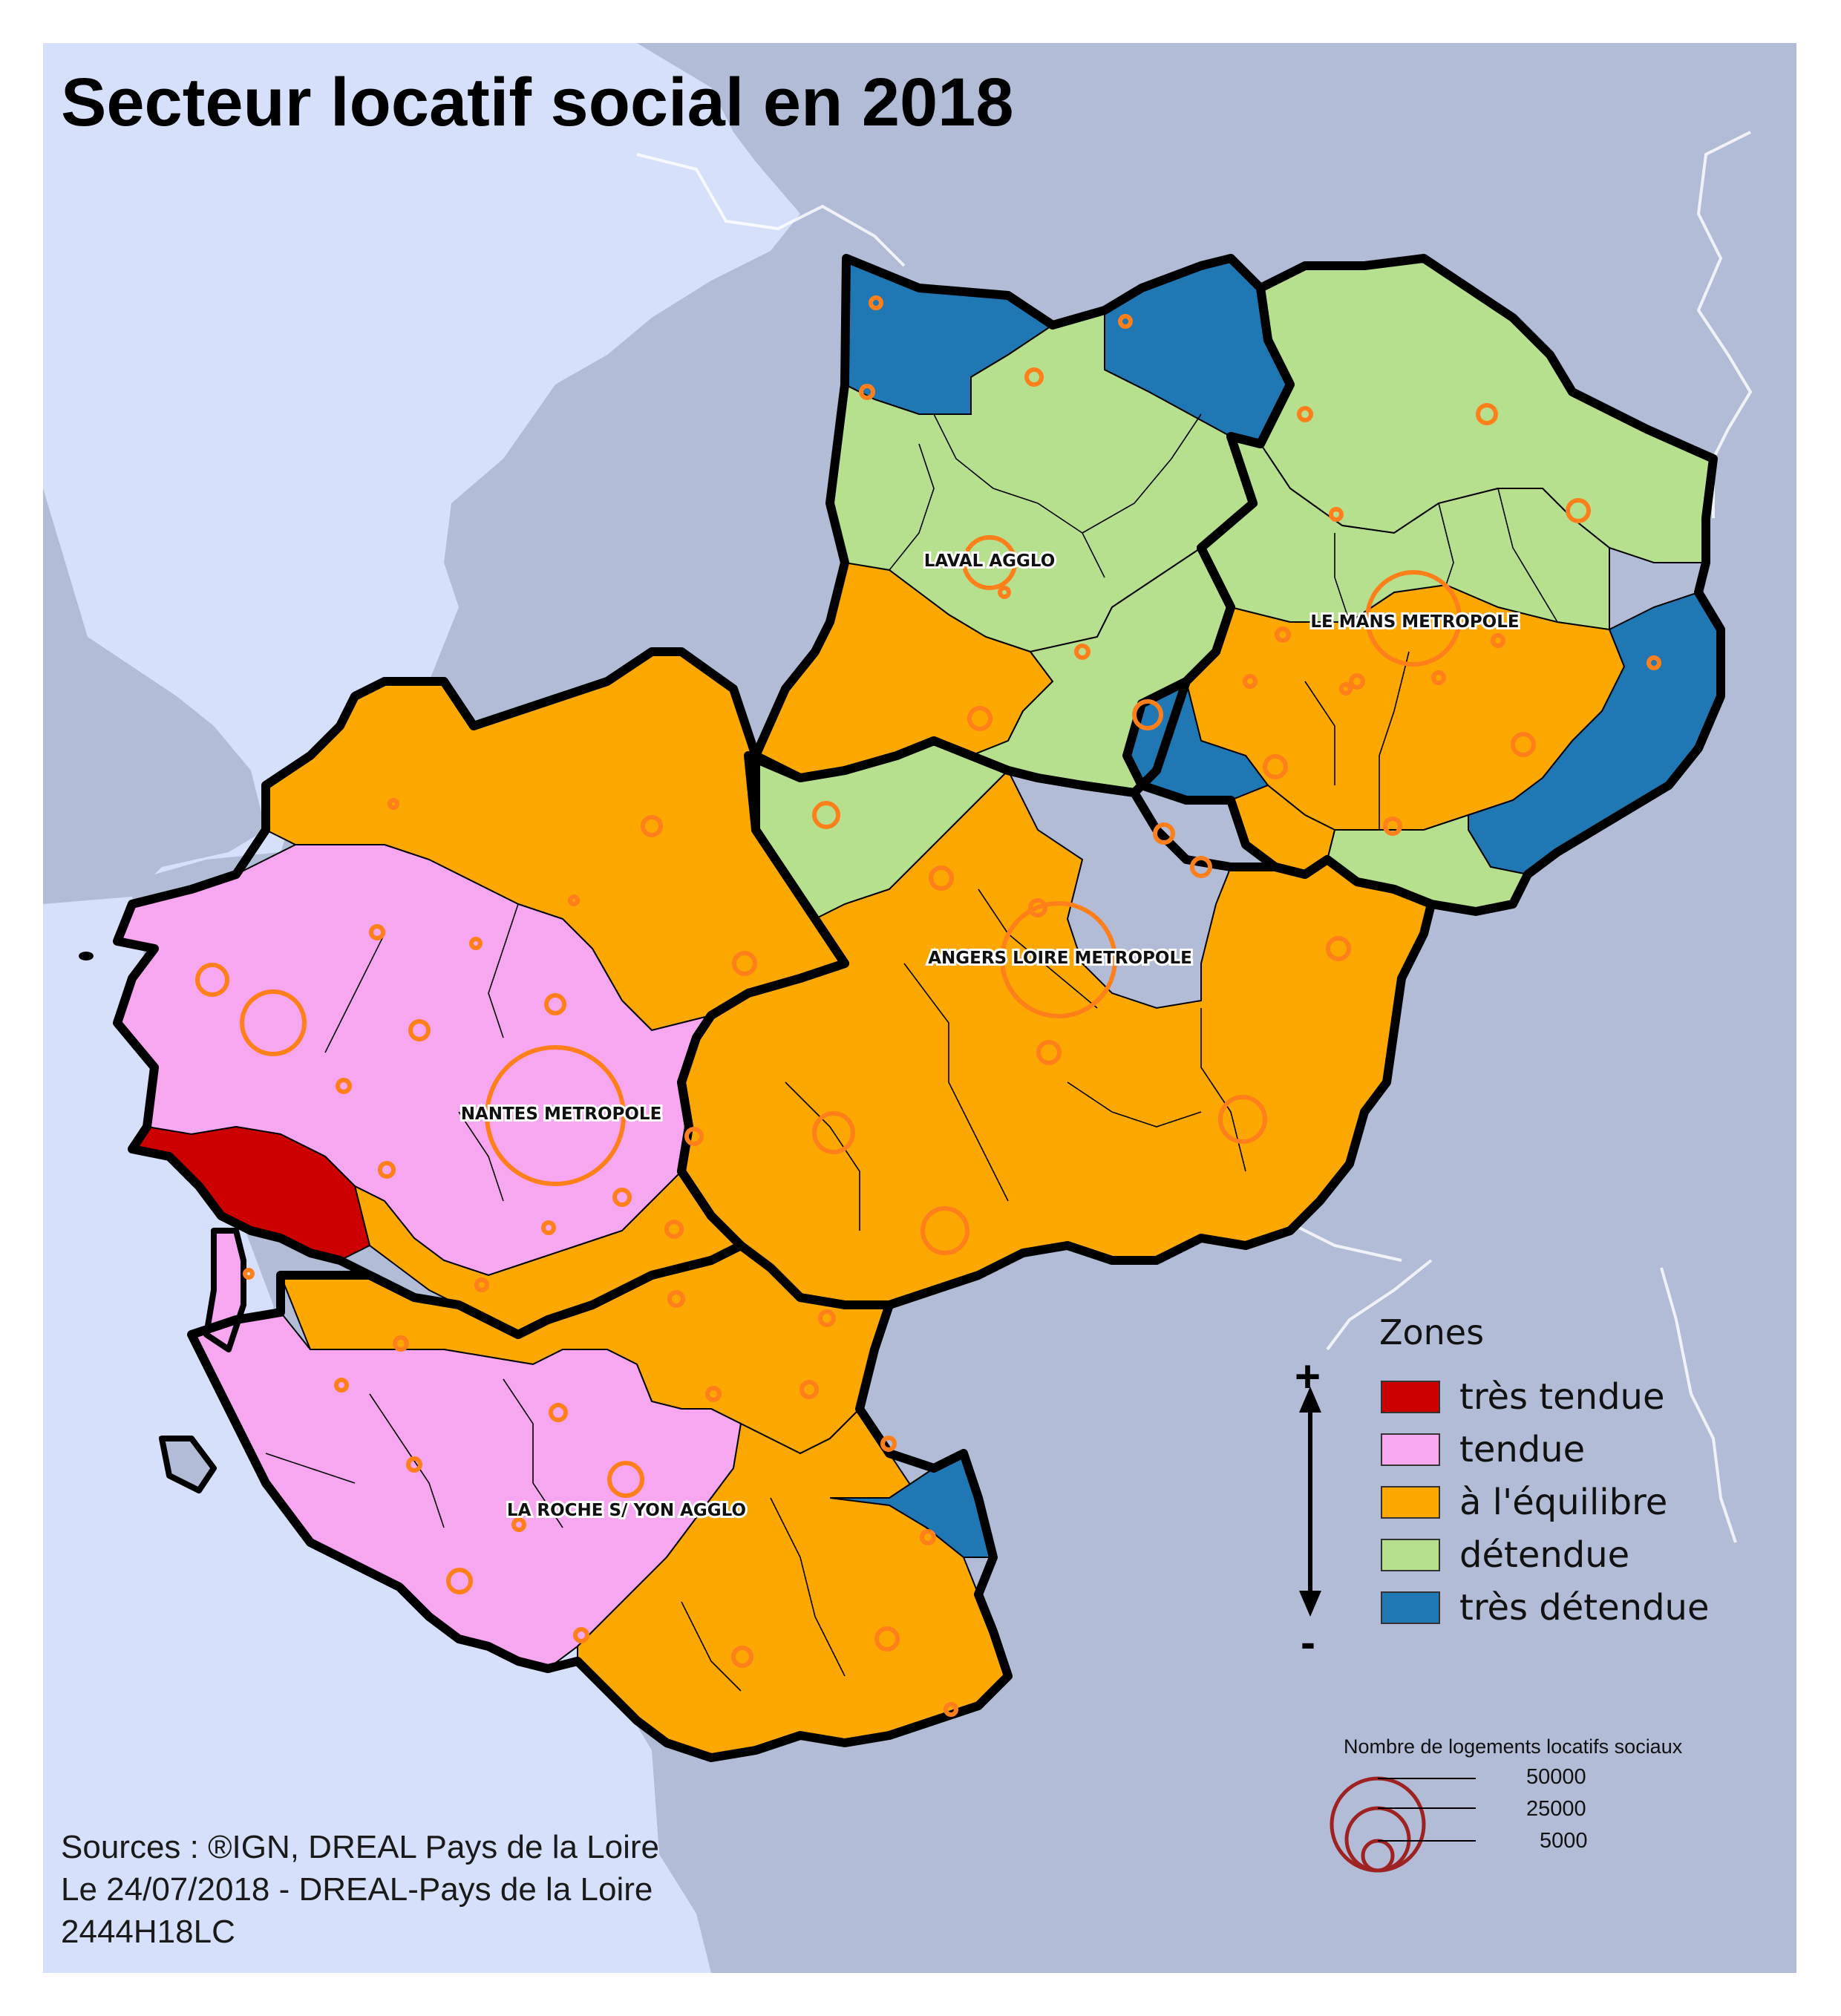  Describe the element at coordinates (1584, 1608) in the screenshot. I see `legend-label: très détendue` at that location.